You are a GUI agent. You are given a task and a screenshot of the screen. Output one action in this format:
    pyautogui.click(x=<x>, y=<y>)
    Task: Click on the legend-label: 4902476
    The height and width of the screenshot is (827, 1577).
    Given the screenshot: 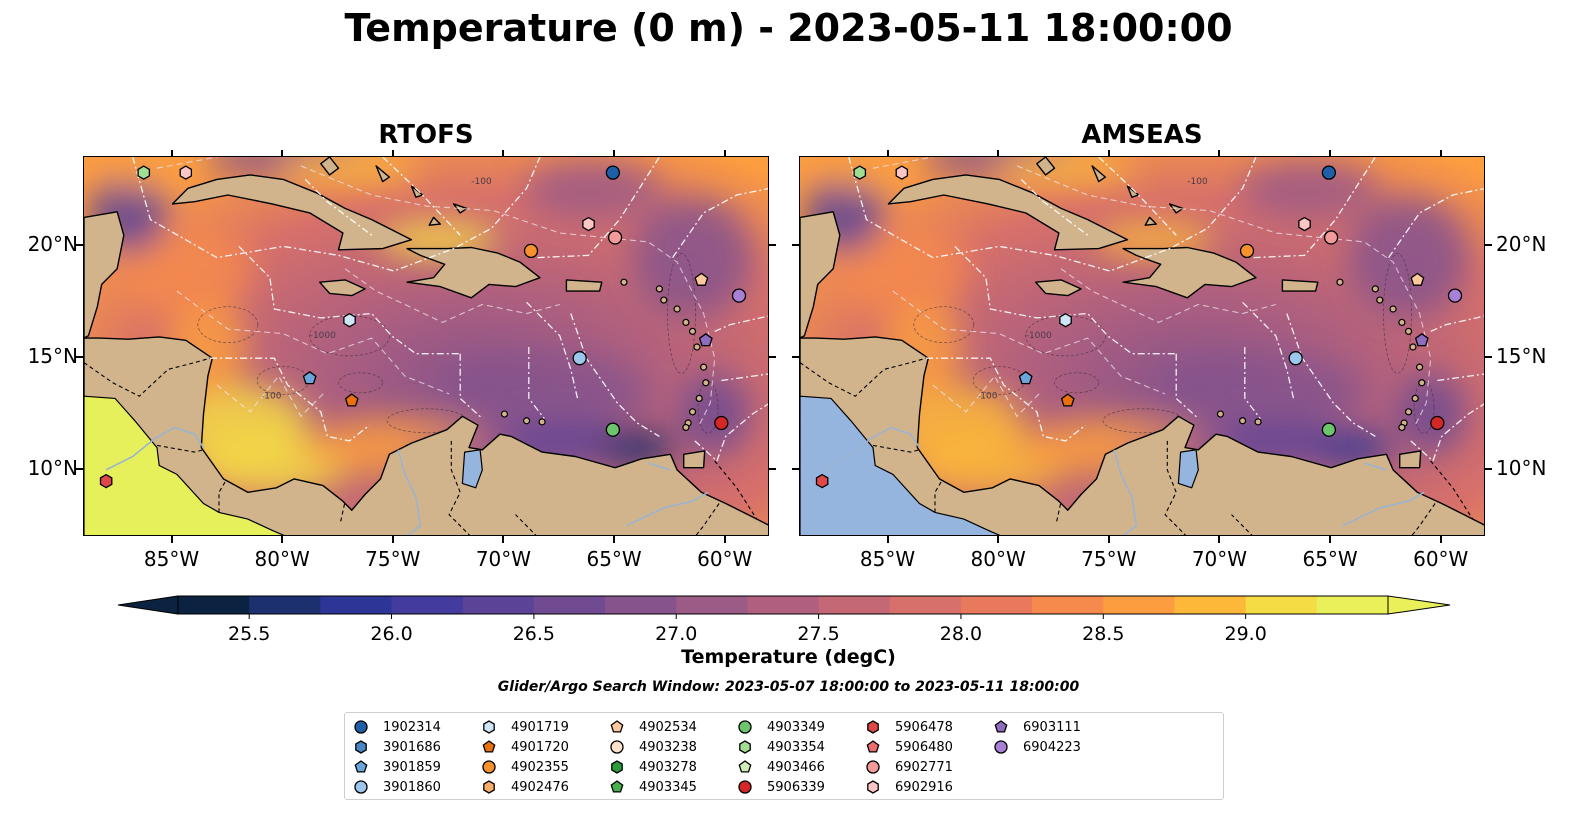 What is the action you would take?
    pyautogui.click(x=540, y=787)
    